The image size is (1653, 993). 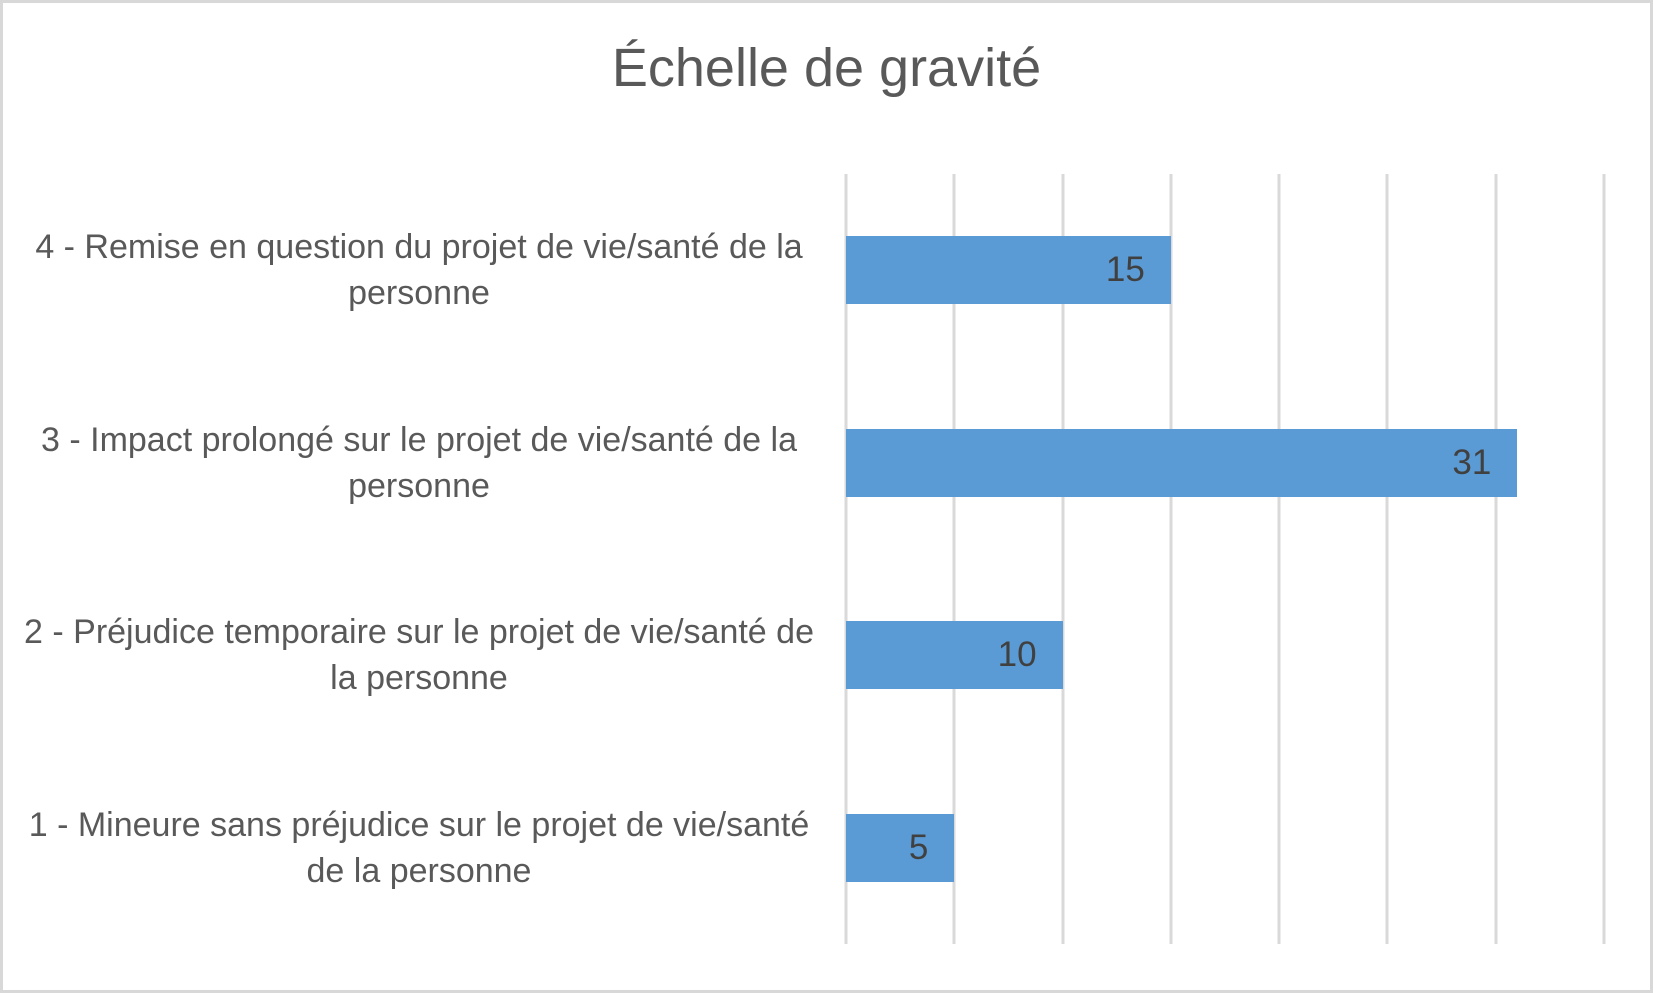 I want to click on bar-row: 10, so click(x=1225, y=655).